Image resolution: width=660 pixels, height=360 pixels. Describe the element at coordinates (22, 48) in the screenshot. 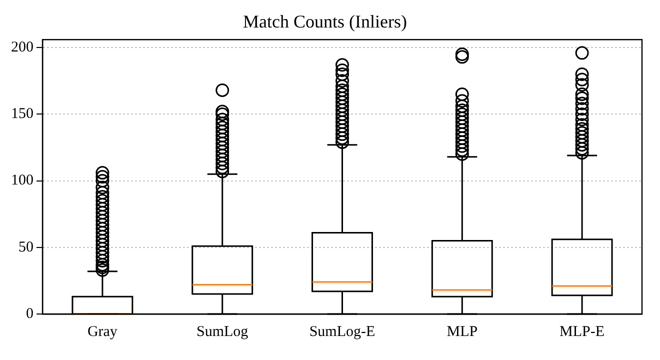

I see `y-tick-label: 200` at that location.